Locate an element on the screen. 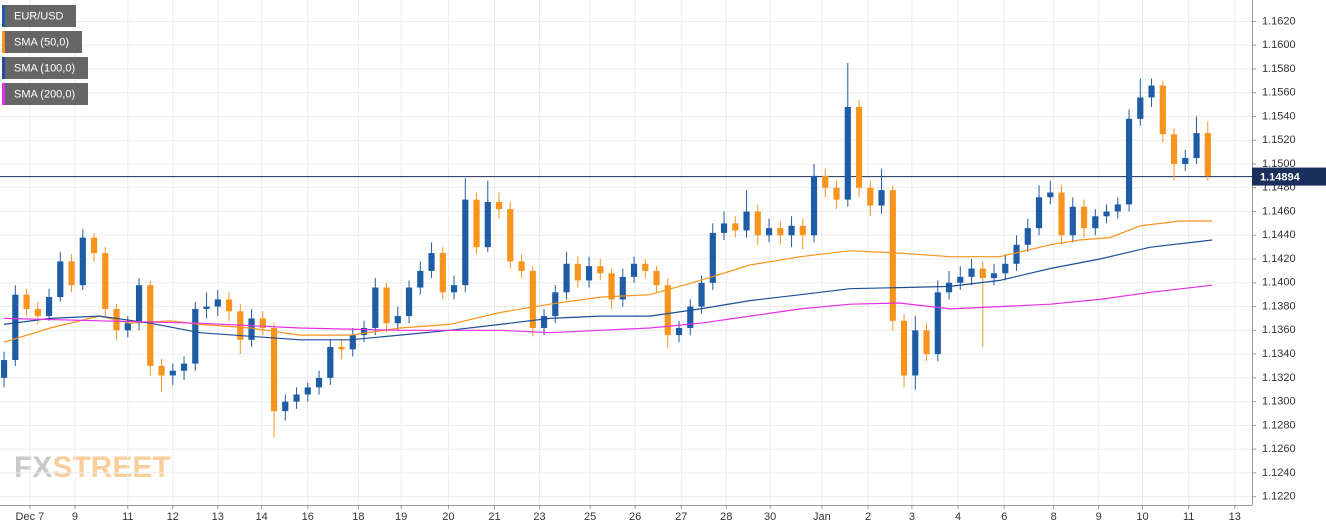  x-tick-label: 12 is located at coordinates (173, 517).